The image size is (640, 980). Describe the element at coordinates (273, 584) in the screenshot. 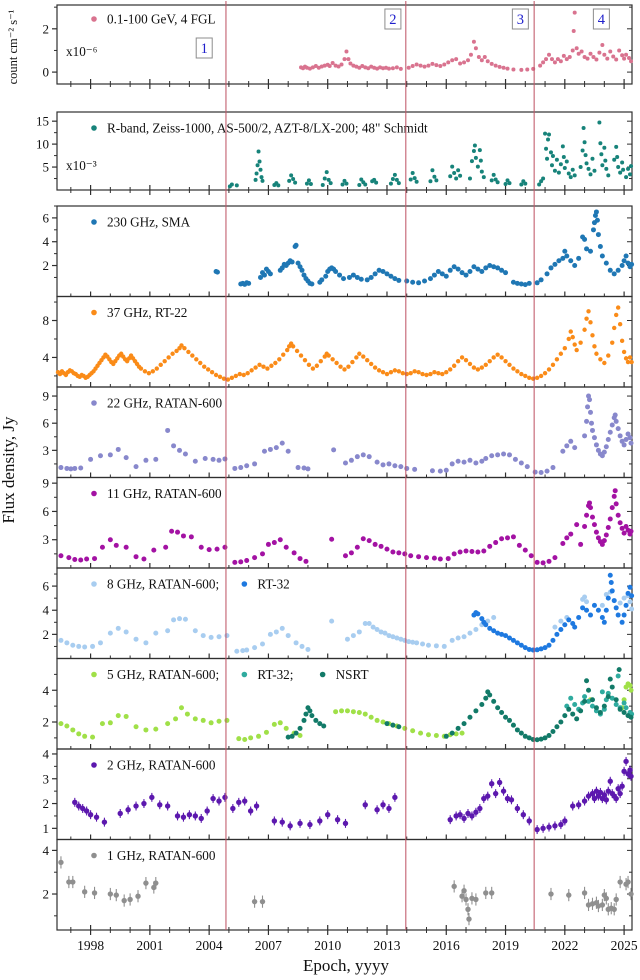

I see `legend-label: RT-32` at that location.